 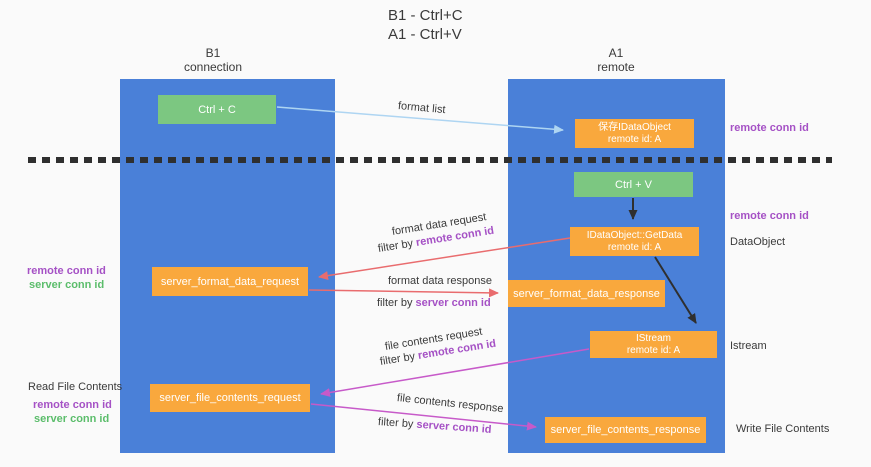 What do you see at coordinates (425, 34) in the screenshot?
I see `title-line-a1: A1 - Ctrl+V` at bounding box center [425, 34].